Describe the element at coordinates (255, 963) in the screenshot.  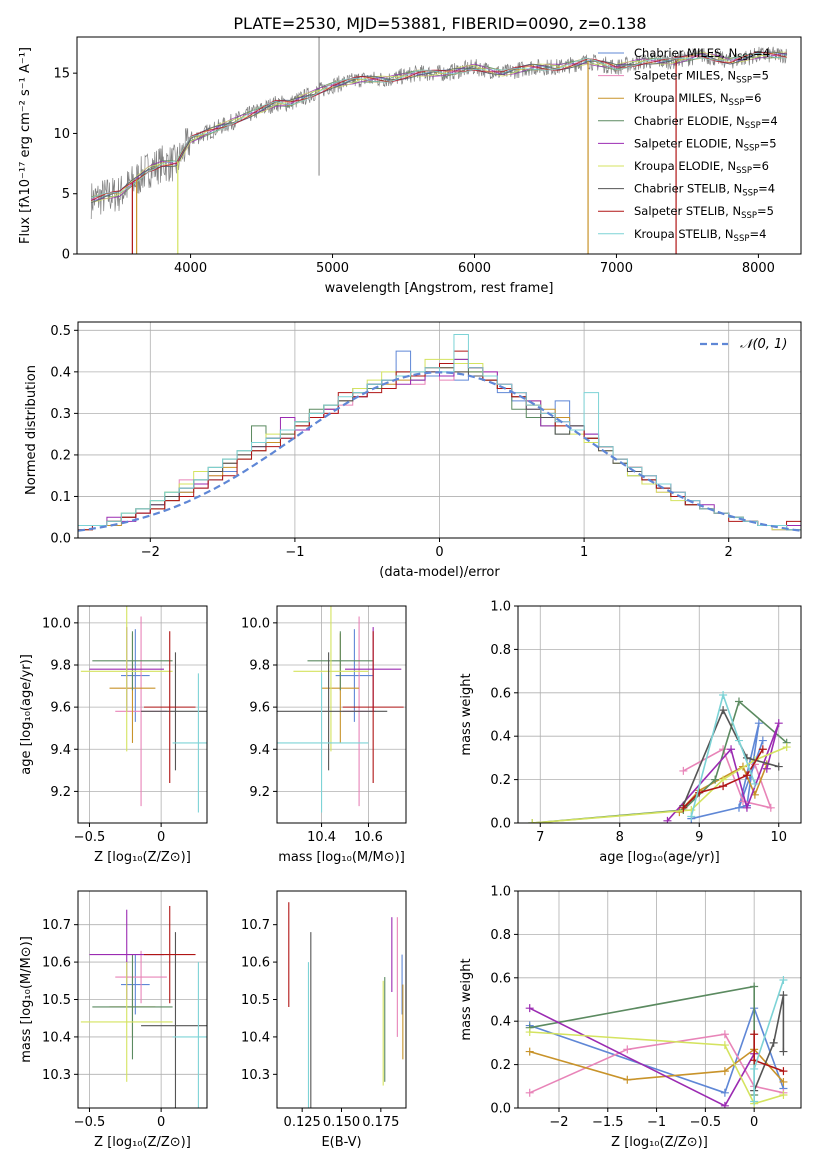
I see `y-tick-label: 10.6` at that location.